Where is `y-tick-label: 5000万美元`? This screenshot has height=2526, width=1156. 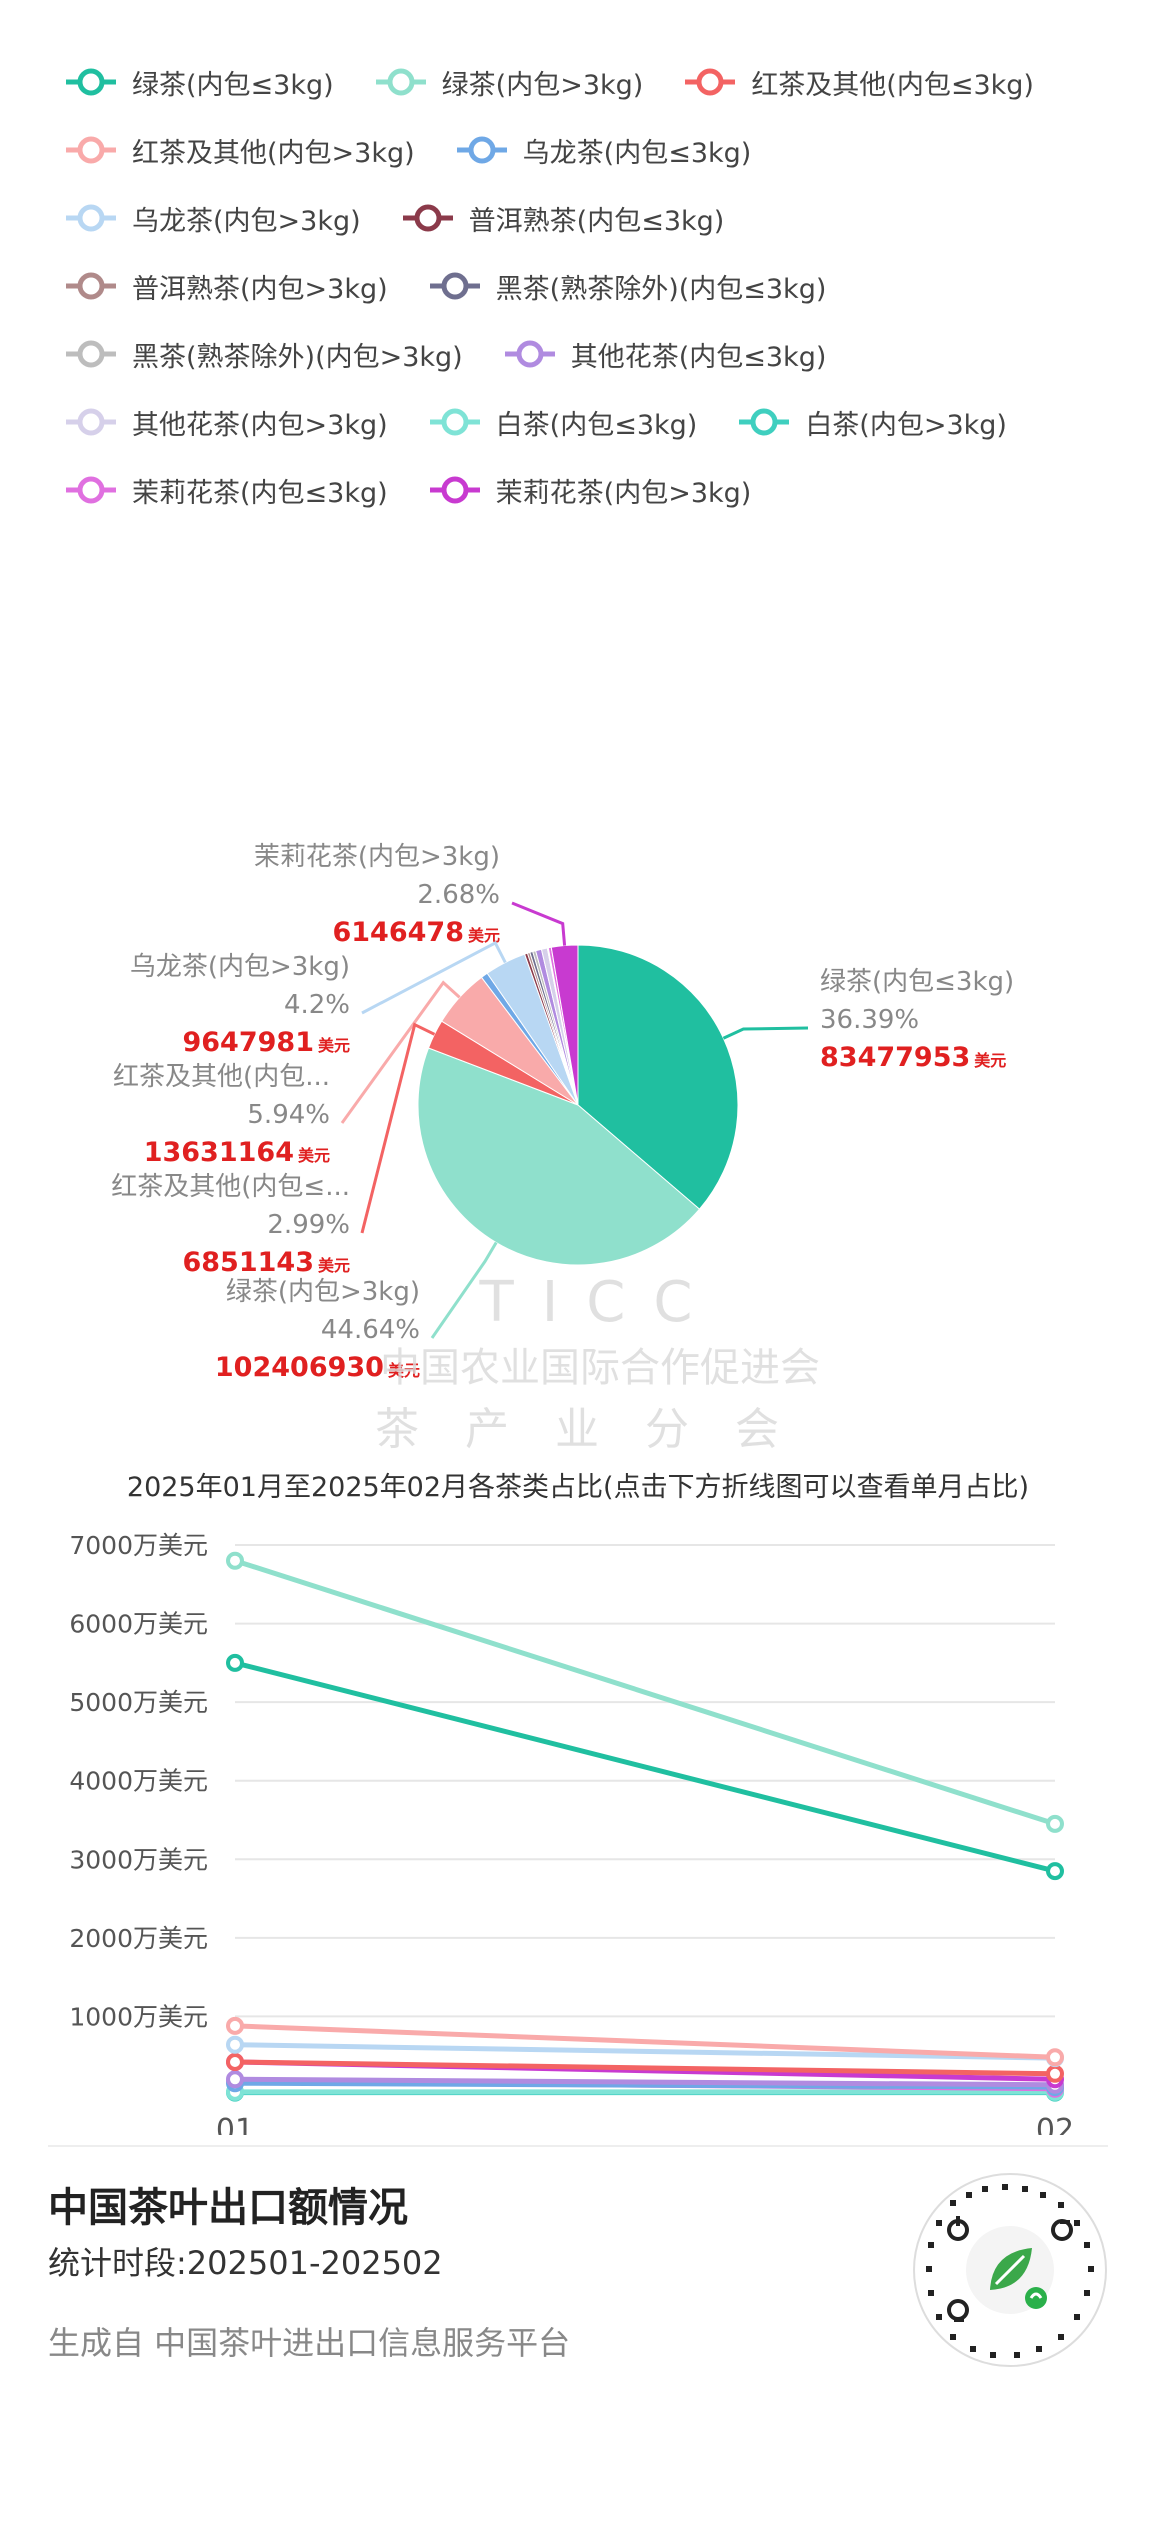 y-tick-label: 5000万美元 is located at coordinates (138, 1702).